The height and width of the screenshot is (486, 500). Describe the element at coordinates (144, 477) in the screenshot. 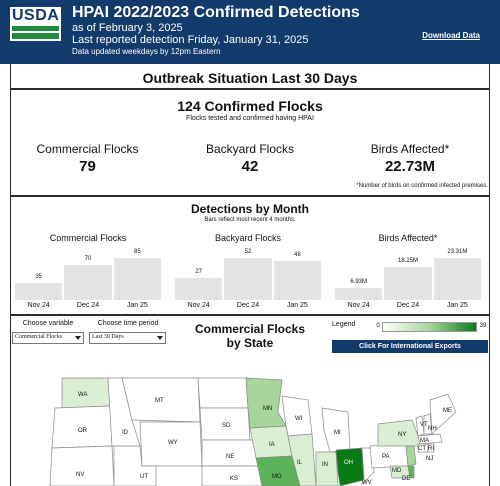

I see `state-label: UT` at that location.